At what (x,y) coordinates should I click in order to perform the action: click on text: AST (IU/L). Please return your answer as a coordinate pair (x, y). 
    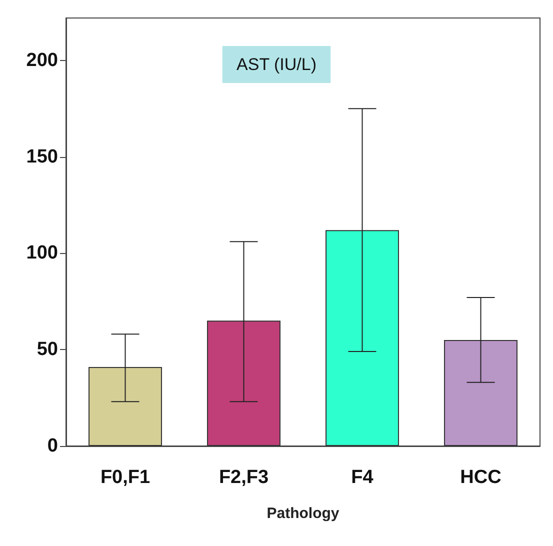
    Looking at the image, I should click on (276, 64).